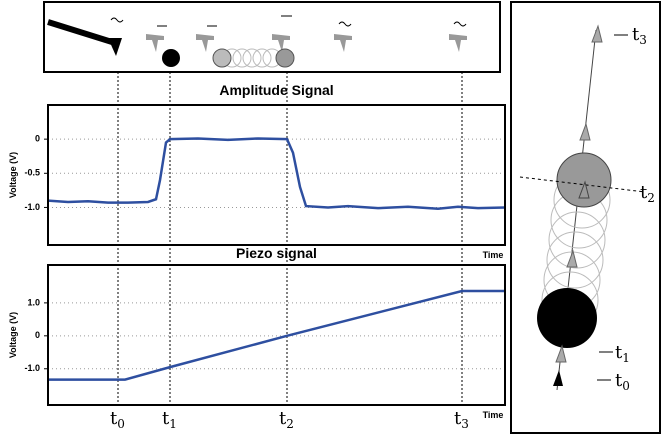 This screenshot has height=435, width=661. What do you see at coordinates (626, 358) in the screenshot?
I see `label-index: 1` at bounding box center [626, 358].